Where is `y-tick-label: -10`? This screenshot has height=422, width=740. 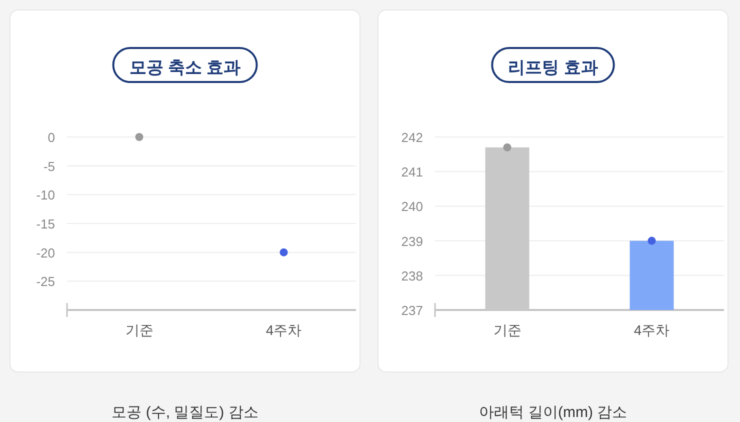 y-tick-label: -10 is located at coordinates (45, 195).